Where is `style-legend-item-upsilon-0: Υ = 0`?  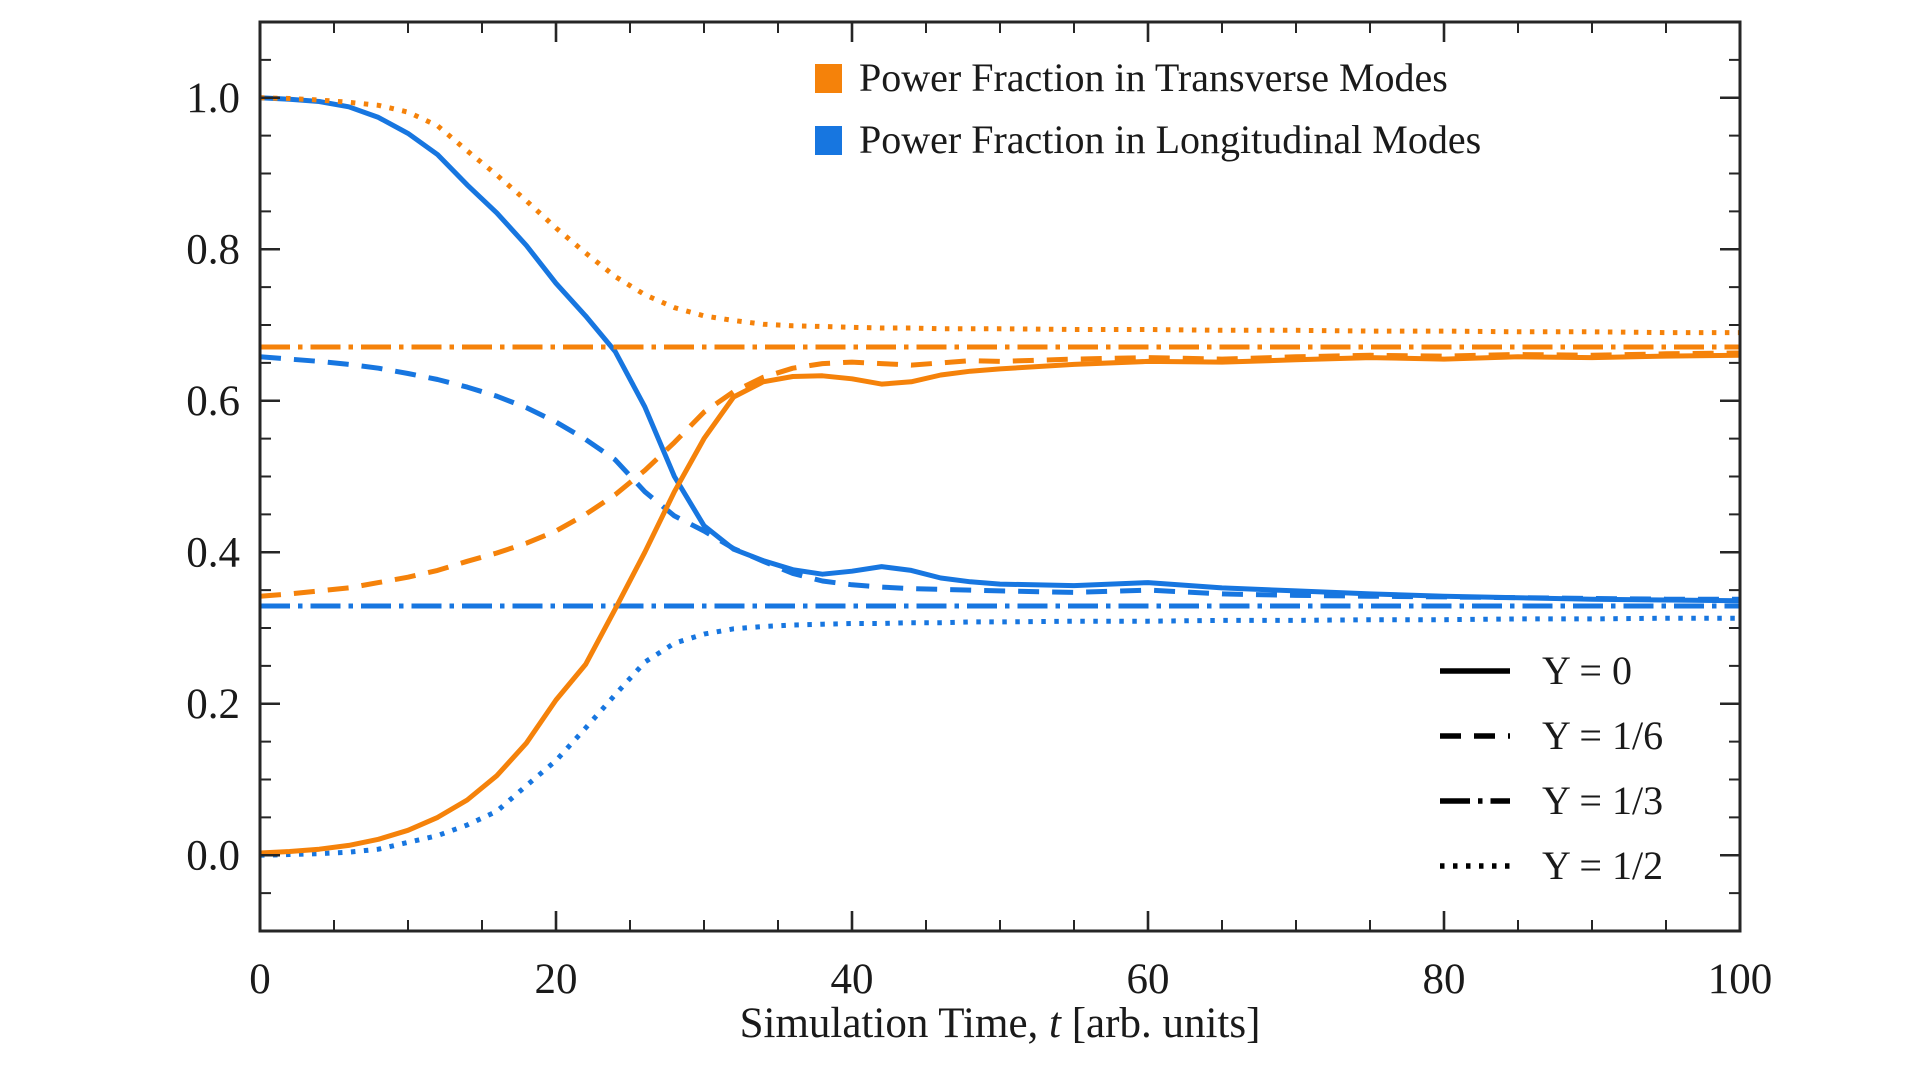 style-legend-item-upsilon-0: Υ = 0 is located at coordinates (1550, 670).